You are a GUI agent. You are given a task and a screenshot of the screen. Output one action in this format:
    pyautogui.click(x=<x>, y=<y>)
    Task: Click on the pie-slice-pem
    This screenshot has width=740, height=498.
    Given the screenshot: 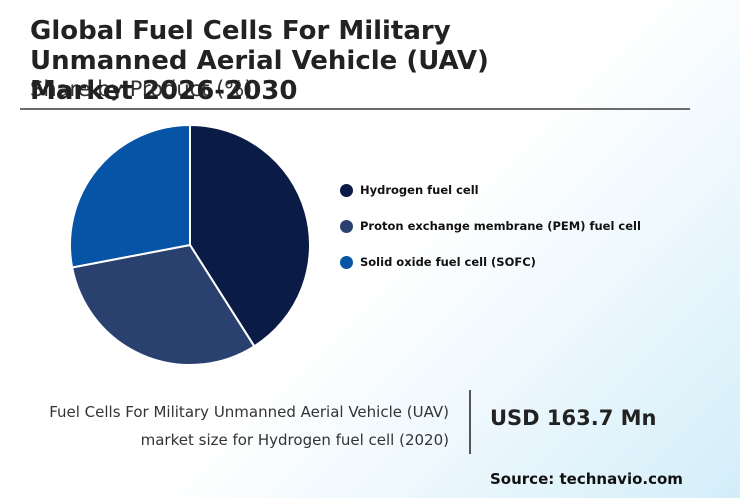 What is the action you would take?
    pyautogui.click(x=163, y=304)
    